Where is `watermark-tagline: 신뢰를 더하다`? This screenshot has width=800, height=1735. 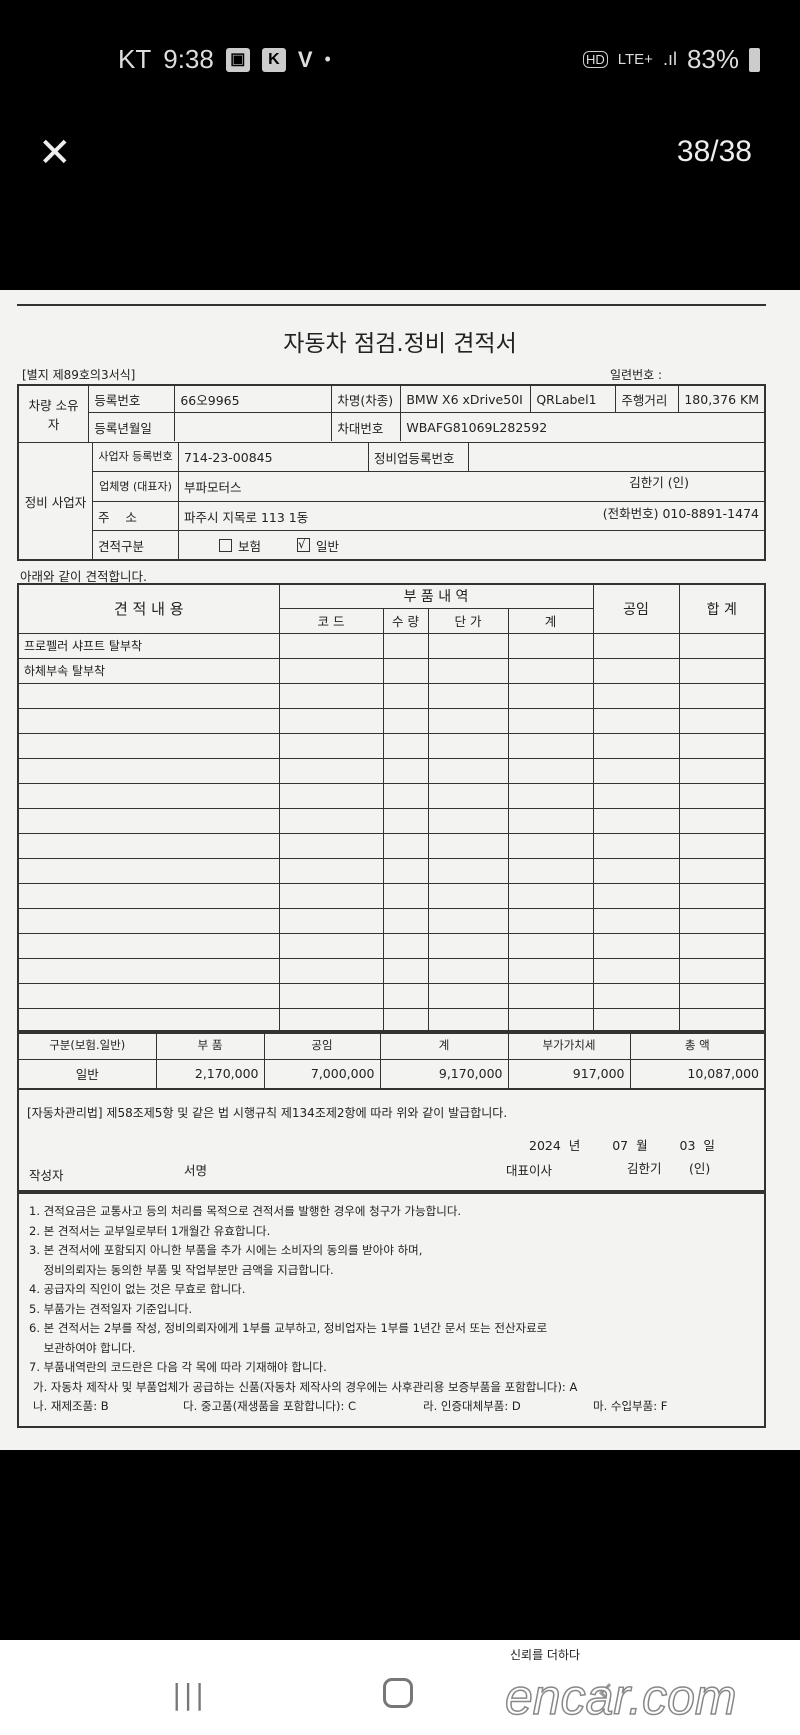
watermark-tagline: 신뢰를 더하다 is located at coordinates (545, 1655).